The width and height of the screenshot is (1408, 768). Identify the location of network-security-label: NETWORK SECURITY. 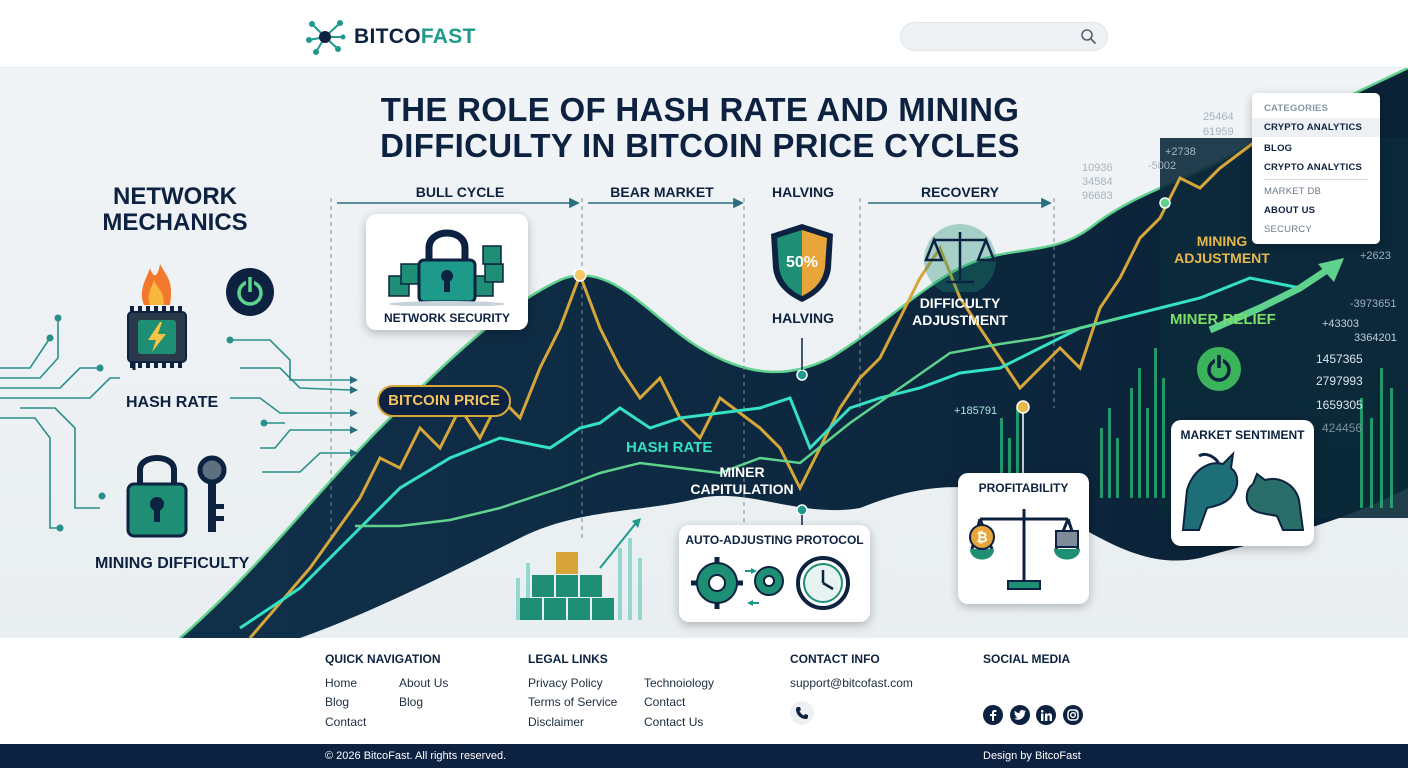
(447, 318).